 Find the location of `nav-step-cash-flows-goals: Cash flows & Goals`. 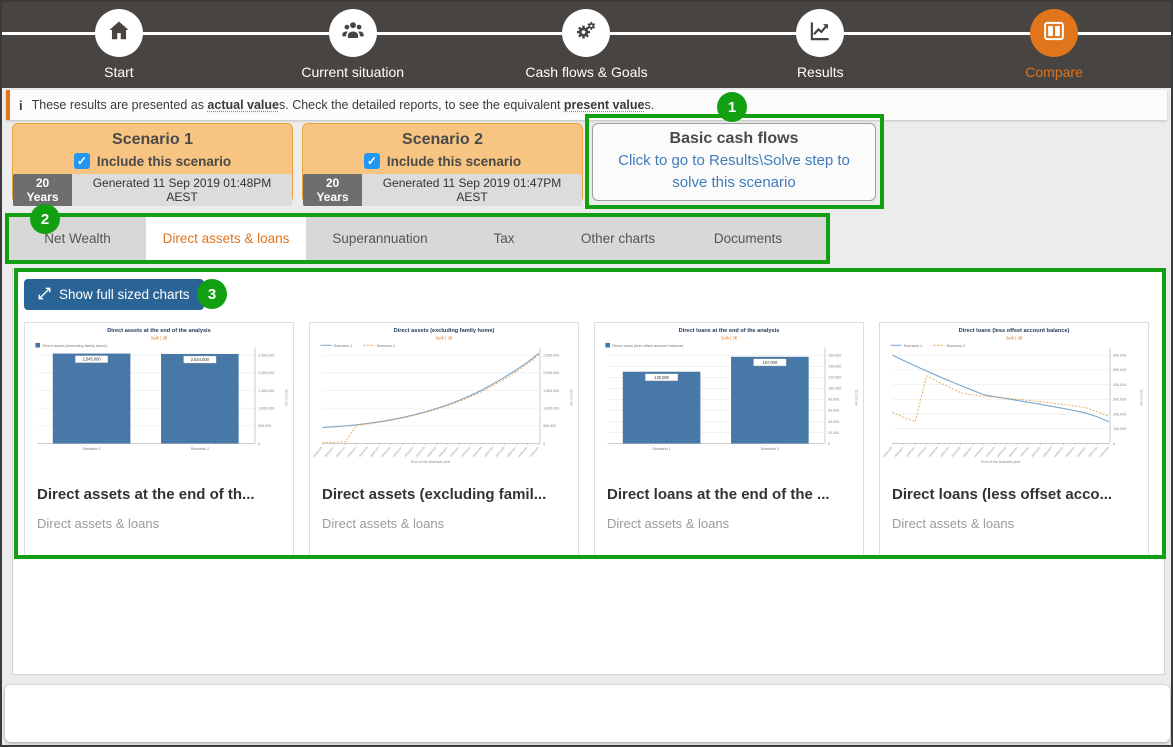

nav-step-cash-flows-goals: Cash flows & Goals is located at coordinates (587, 45).